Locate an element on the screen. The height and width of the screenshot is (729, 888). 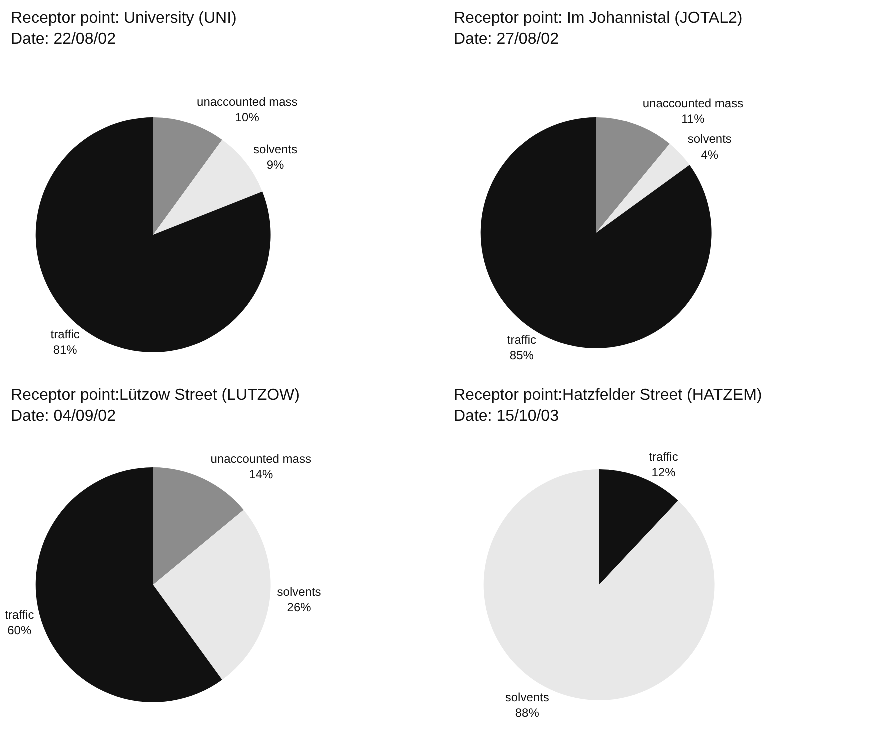
data-label: 9% is located at coordinates (275, 165).